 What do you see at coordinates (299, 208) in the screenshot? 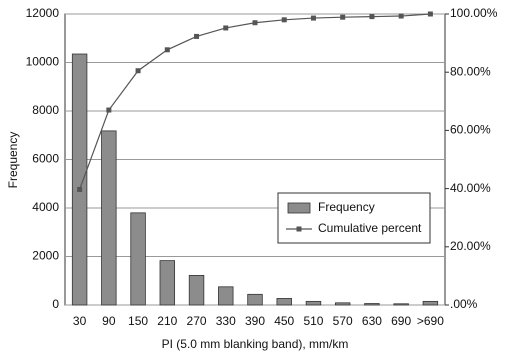
I see `legend-swatch` at bounding box center [299, 208].